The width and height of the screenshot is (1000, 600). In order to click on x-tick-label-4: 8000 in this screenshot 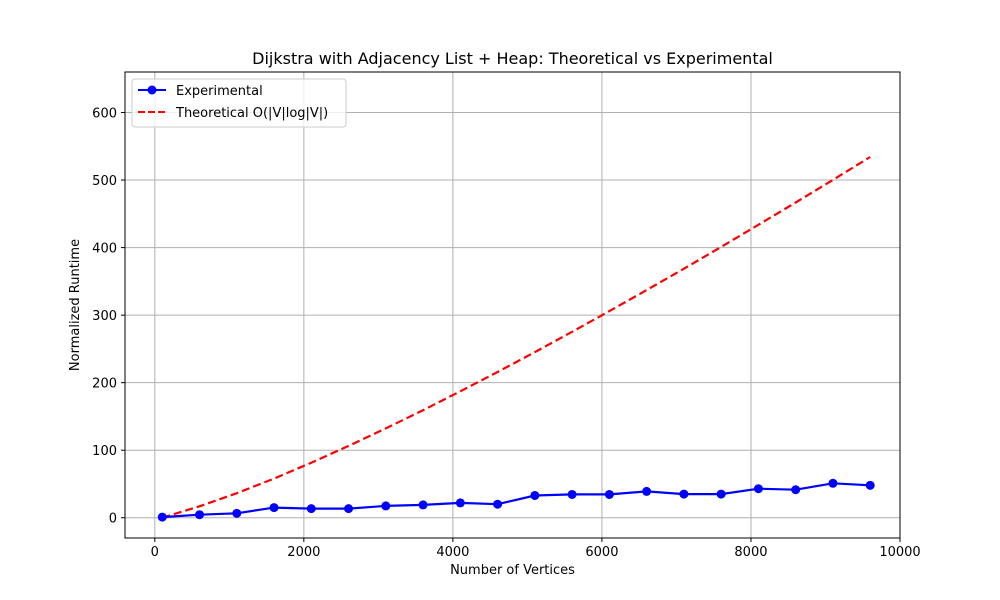, I will do `click(750, 552)`.